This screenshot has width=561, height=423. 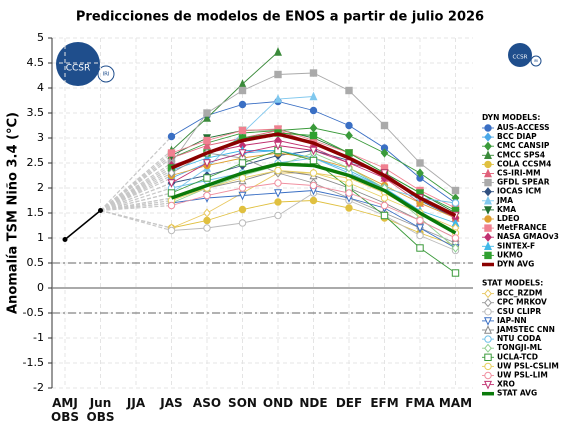 What do you see at coordinates (523, 127) in the screenshot?
I see `legend-label: AUS-ACCESS` at bounding box center [523, 127].